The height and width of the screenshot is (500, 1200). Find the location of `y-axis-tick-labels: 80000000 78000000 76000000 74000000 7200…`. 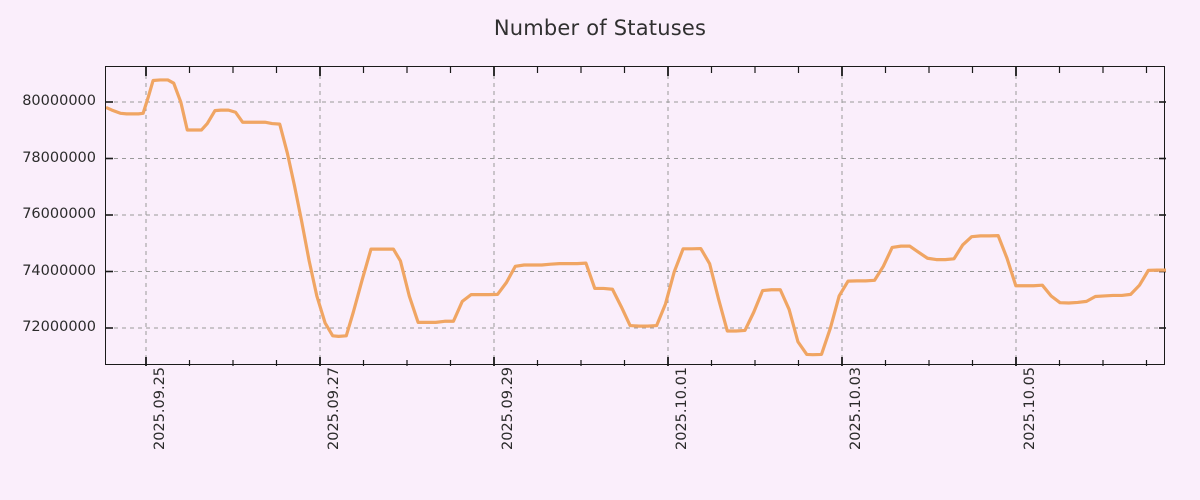

y-axis-tick-labels: 80000000 78000000 76000000 74000000 7200… is located at coordinates (48, 250).